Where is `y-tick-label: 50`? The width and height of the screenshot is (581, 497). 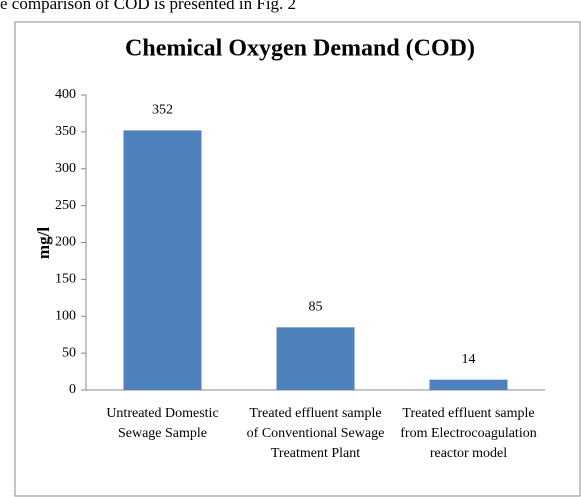 y-tick-label: 50 is located at coordinates (69, 352).